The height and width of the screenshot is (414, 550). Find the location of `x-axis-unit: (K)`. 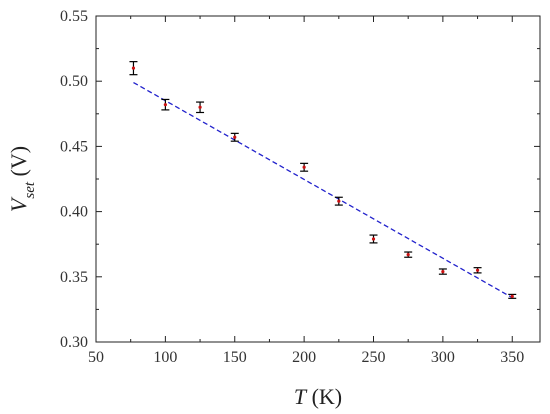

x-axis-unit: (K) is located at coordinates (324, 396).